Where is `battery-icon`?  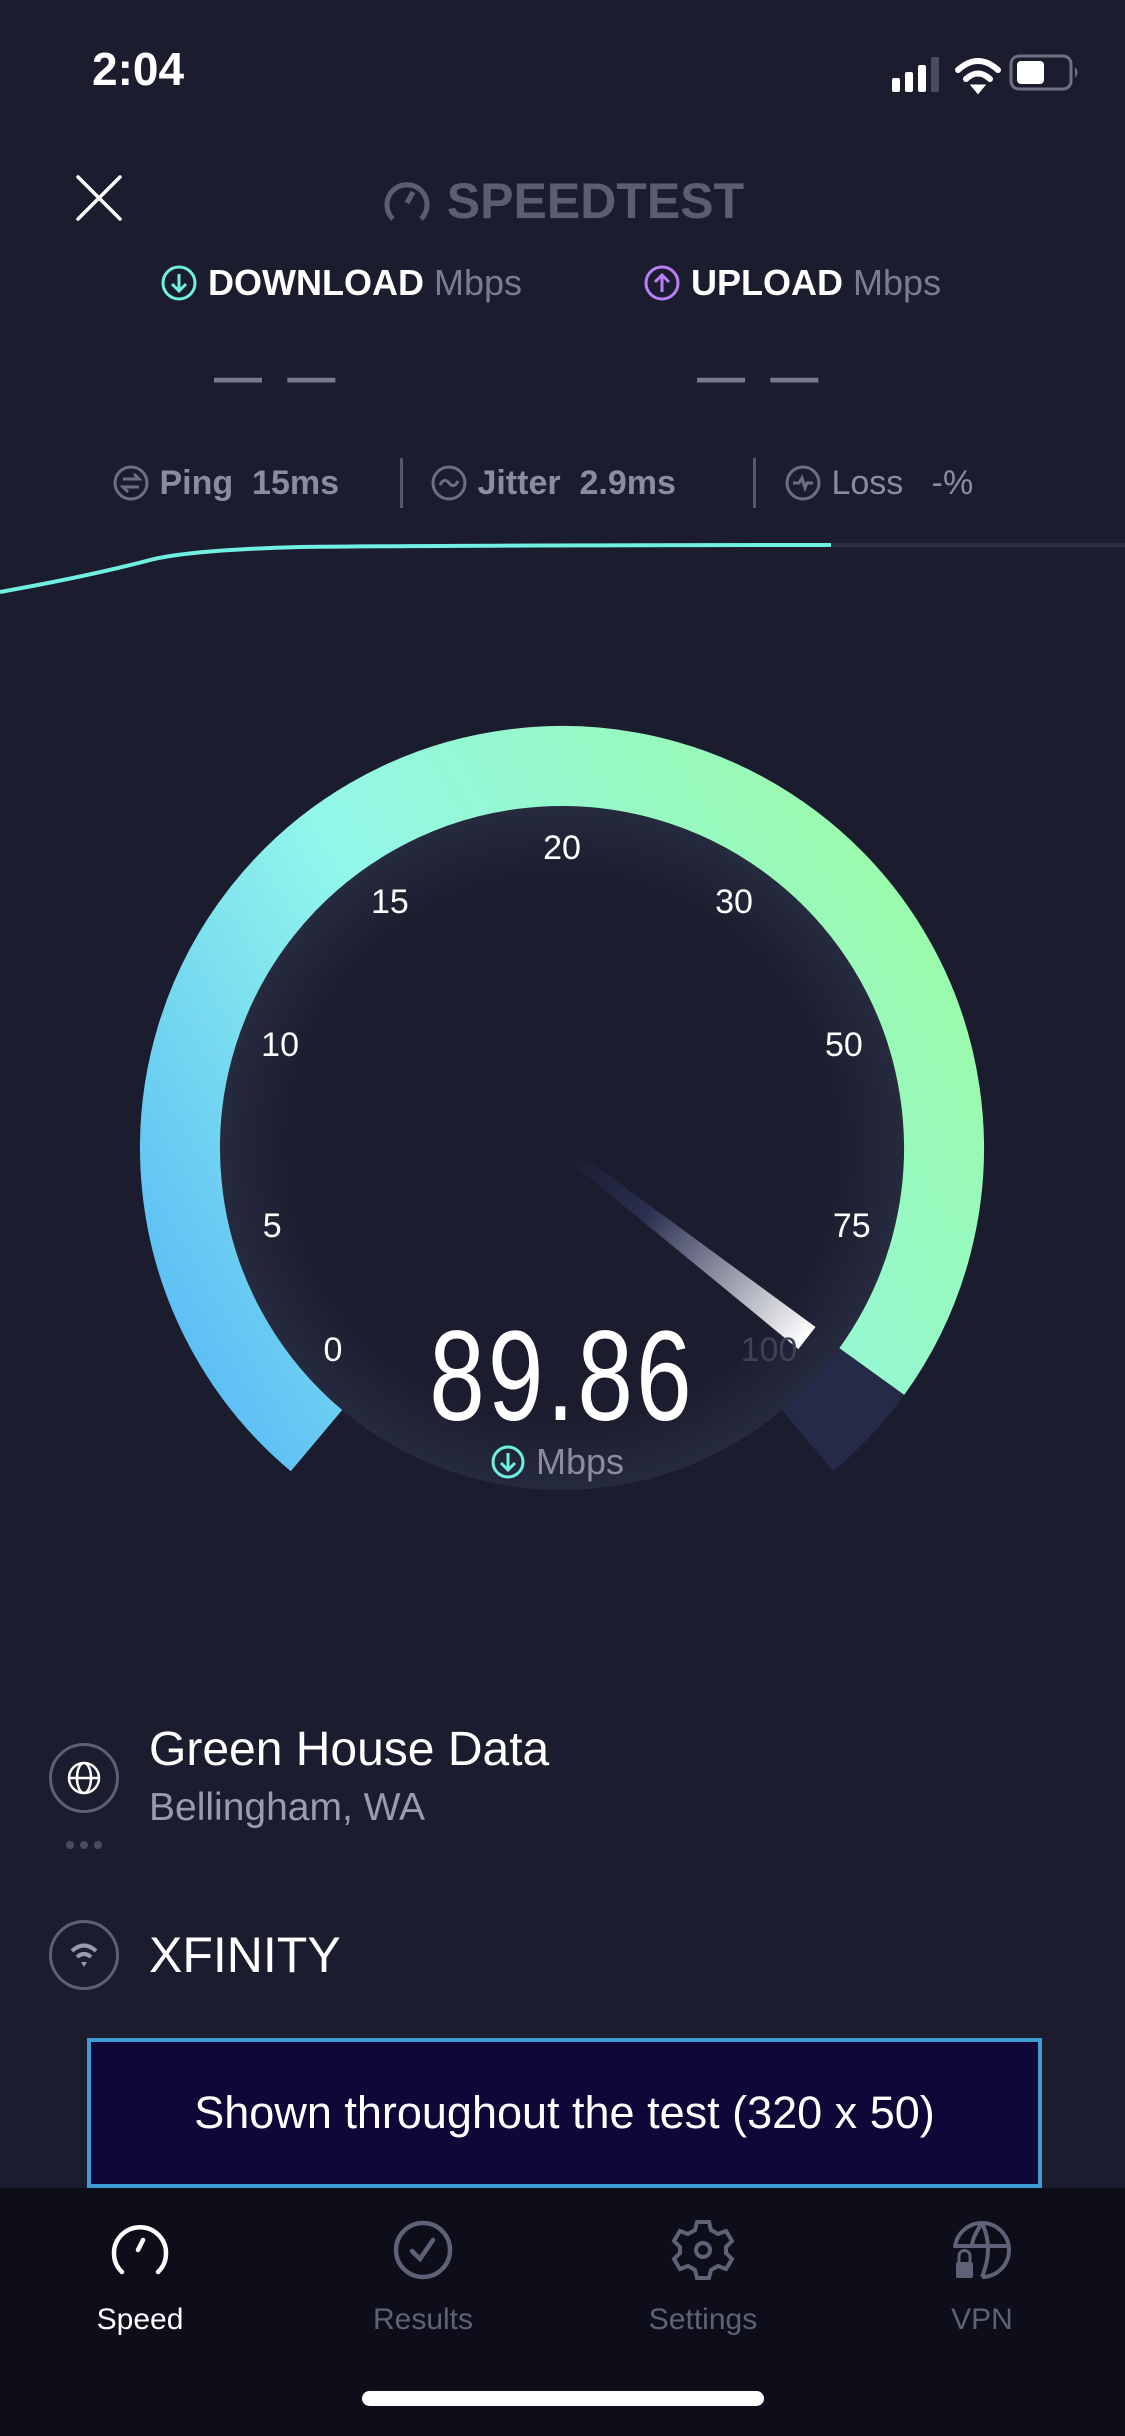
battery-icon is located at coordinates (1043, 72).